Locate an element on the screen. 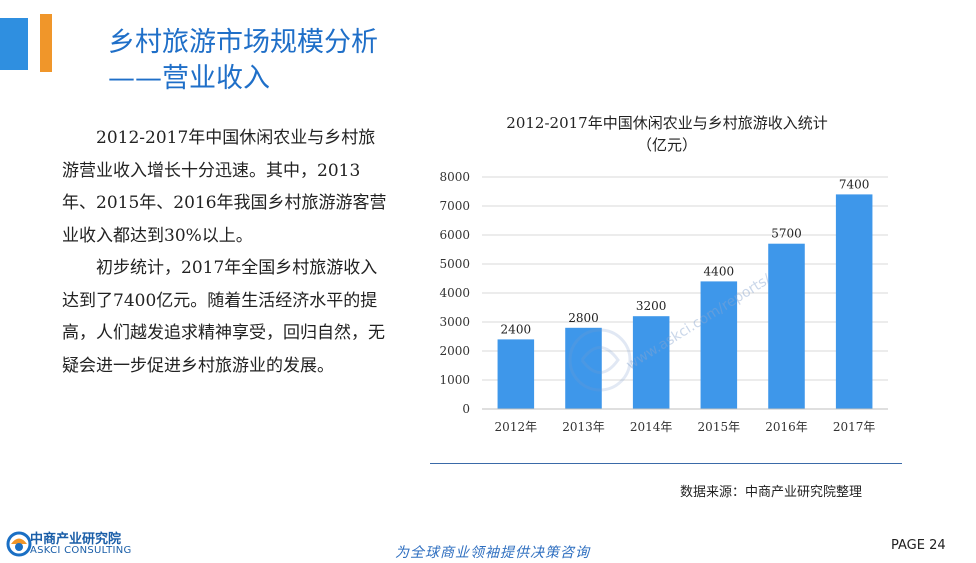 This screenshot has width=976, height=563. y-tick-label: 2000 is located at coordinates (454, 351).